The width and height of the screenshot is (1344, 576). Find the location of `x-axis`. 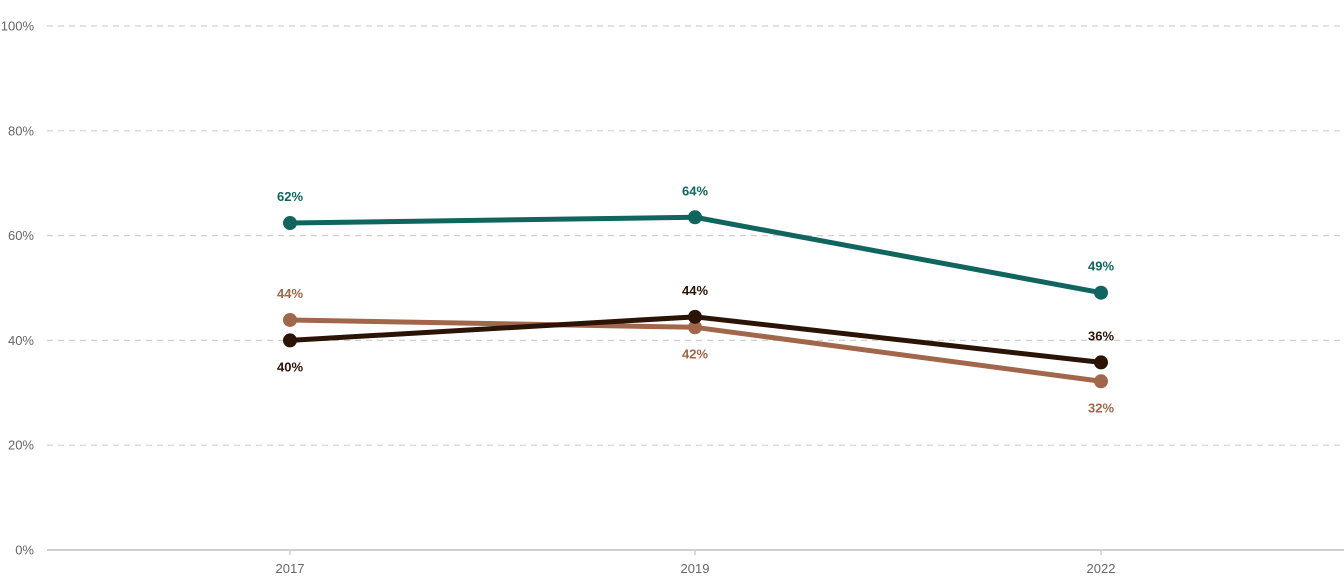

x-axis is located at coordinates (695, 552).